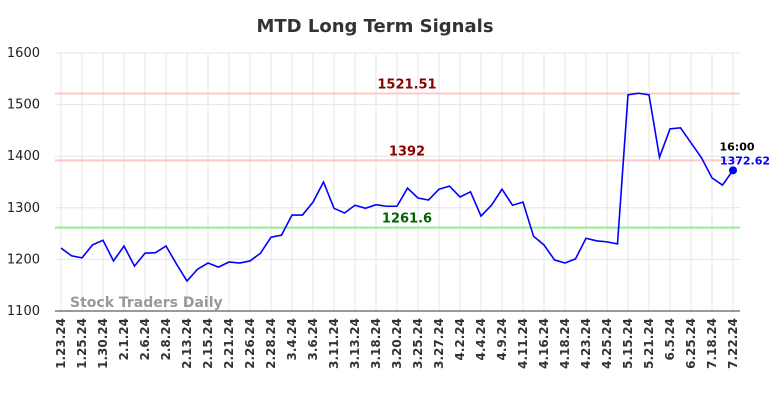  What do you see at coordinates (544, 343) in the screenshot?
I see `x-tick-label: 4.16.24` at bounding box center [544, 343].